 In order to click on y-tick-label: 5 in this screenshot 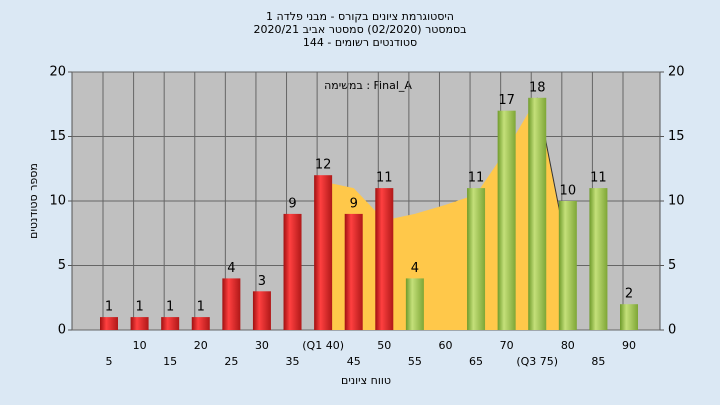, I will do `click(62, 265)`.